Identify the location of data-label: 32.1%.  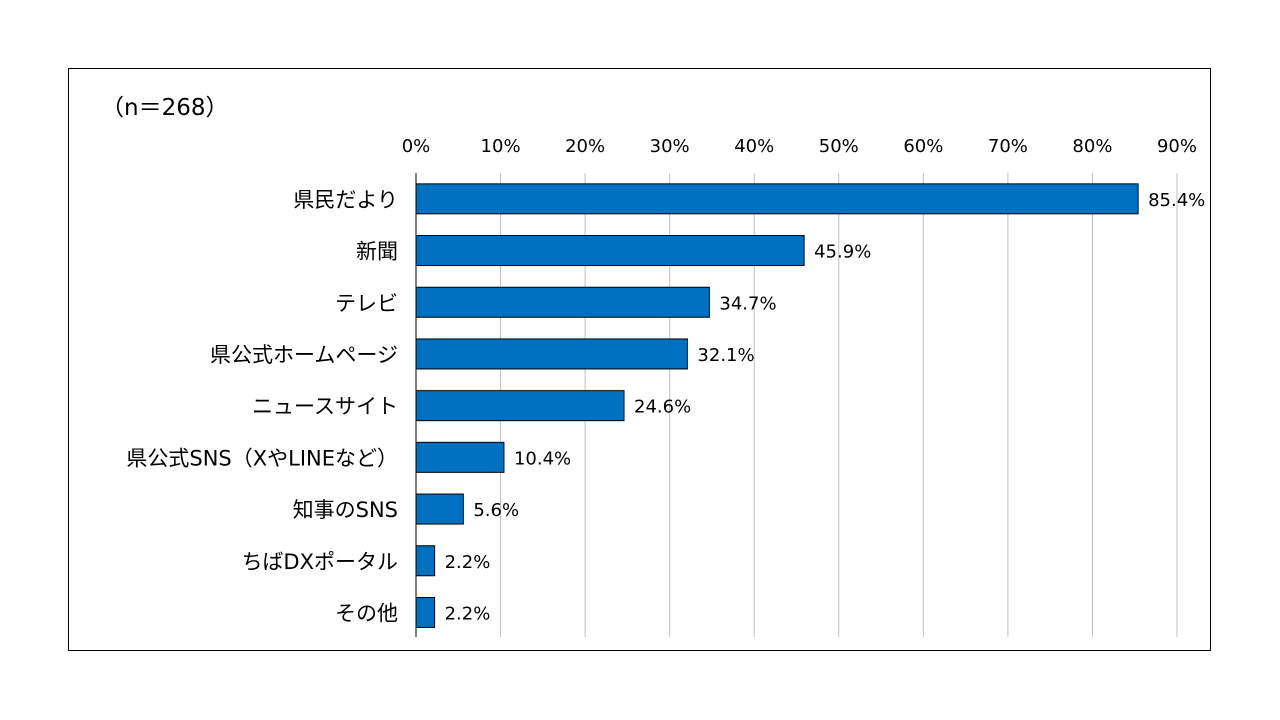
(725, 355).